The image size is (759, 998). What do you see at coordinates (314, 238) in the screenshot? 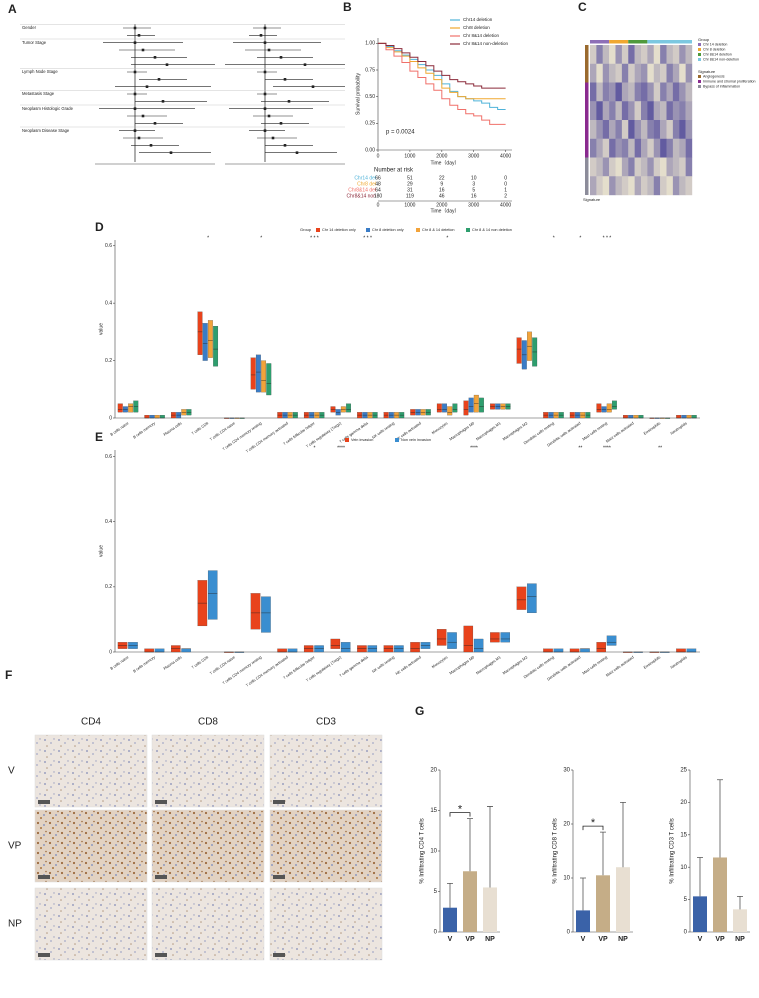
I see `significance: * * *` at bounding box center [314, 238].